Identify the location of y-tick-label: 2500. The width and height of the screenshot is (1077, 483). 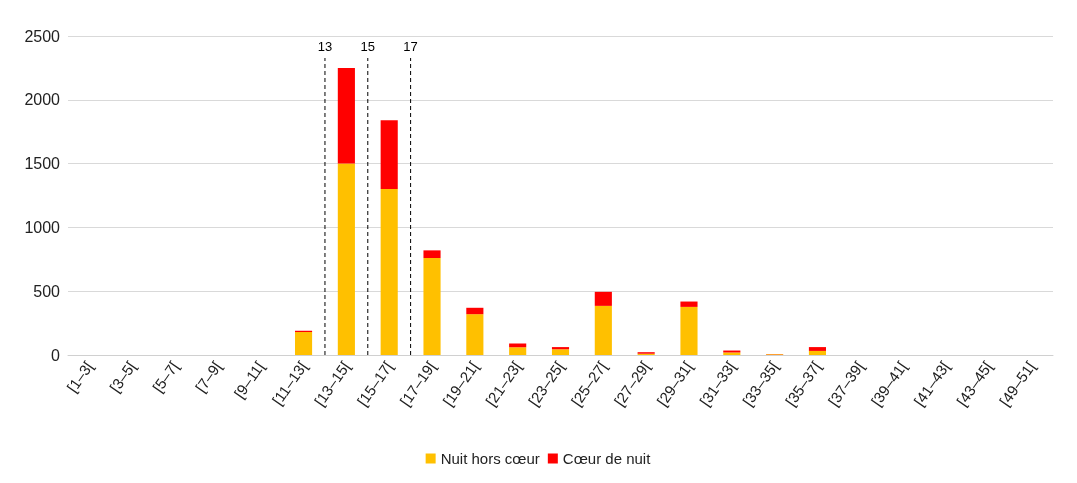
(42, 36).